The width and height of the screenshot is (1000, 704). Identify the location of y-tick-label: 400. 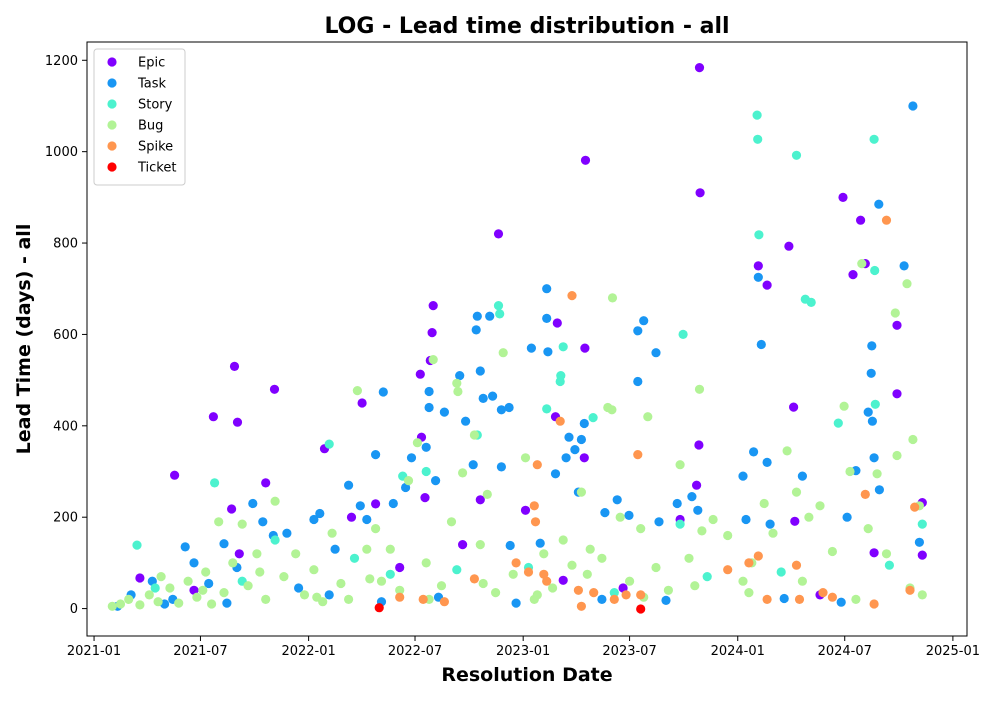
(65, 426).